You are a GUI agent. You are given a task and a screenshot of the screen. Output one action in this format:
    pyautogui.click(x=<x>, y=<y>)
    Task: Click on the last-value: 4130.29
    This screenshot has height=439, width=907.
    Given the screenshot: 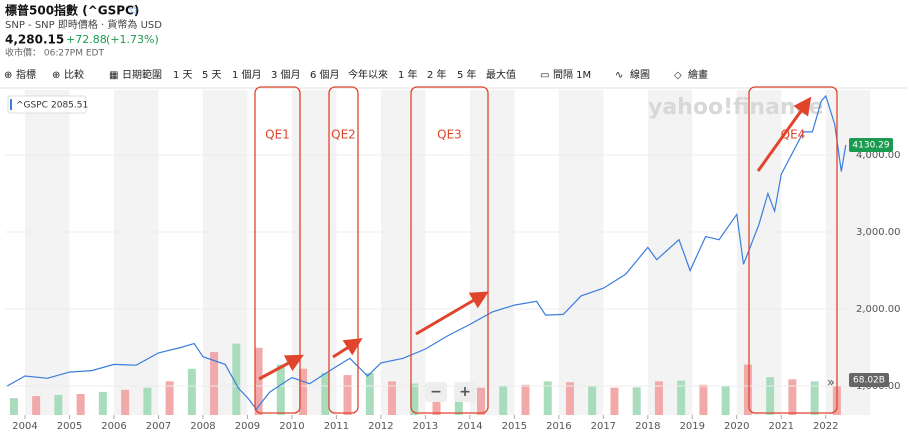 What is the action you would take?
    pyautogui.click(x=870, y=145)
    